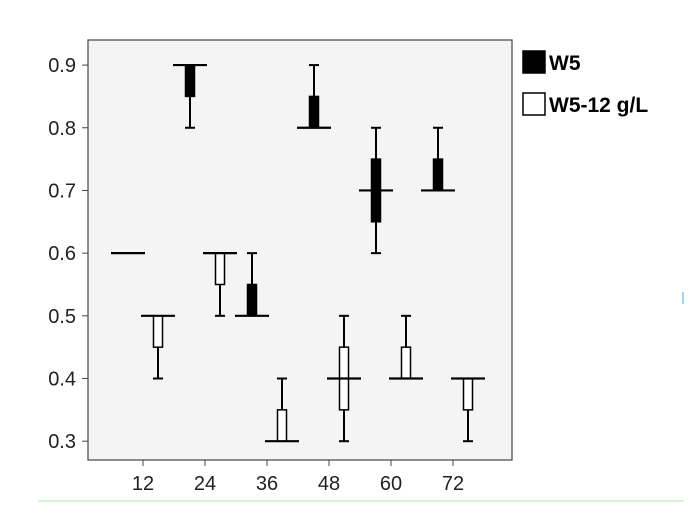 Image resolution: width=698 pixels, height=513 pixels. I want to click on x-tick-label: 12, so click(143, 484).